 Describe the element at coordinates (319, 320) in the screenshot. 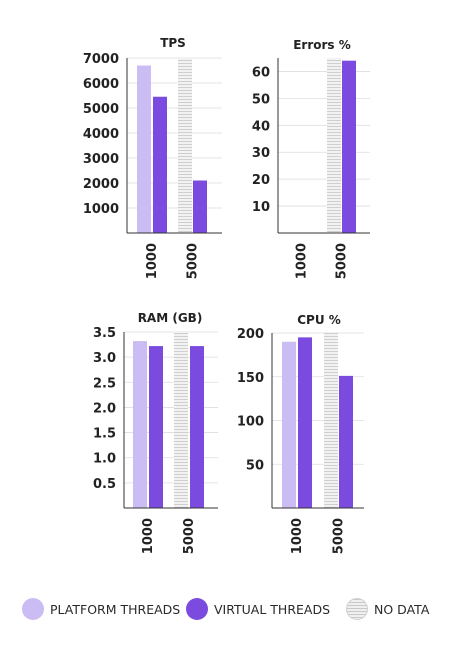

I see `chart-title: CPU %` at that location.